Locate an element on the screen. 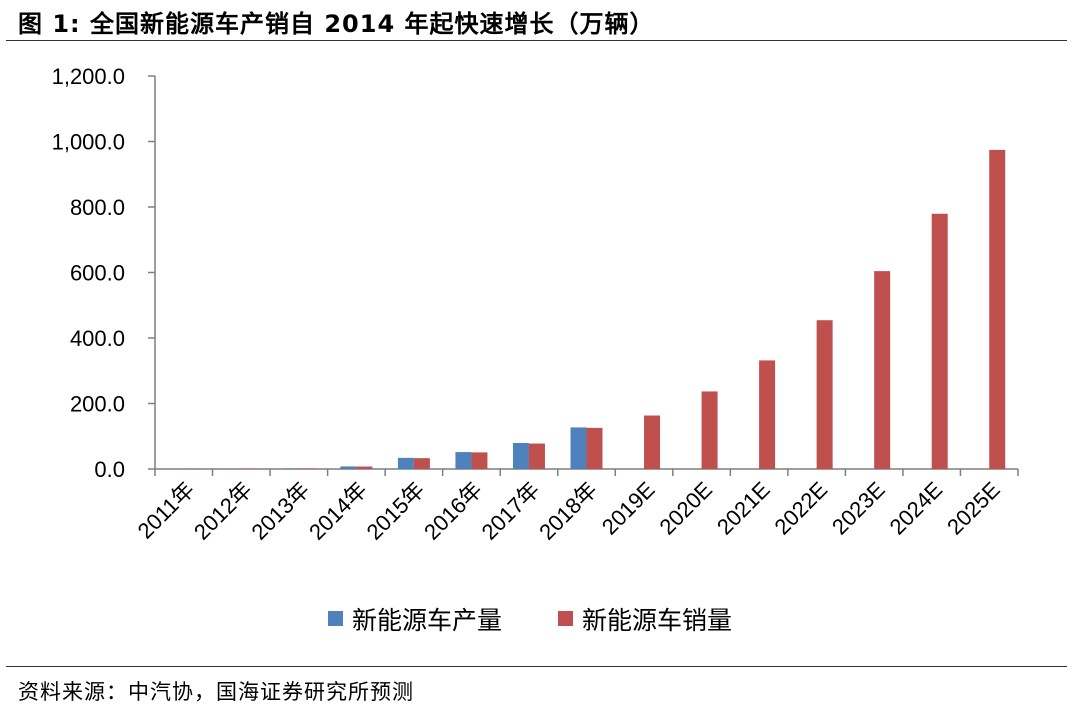 The image size is (1073, 722). y-axis: 0.0 200.0 400.0 600.0 800.0 1,000.0 1,200.0 is located at coordinates (104, 273).